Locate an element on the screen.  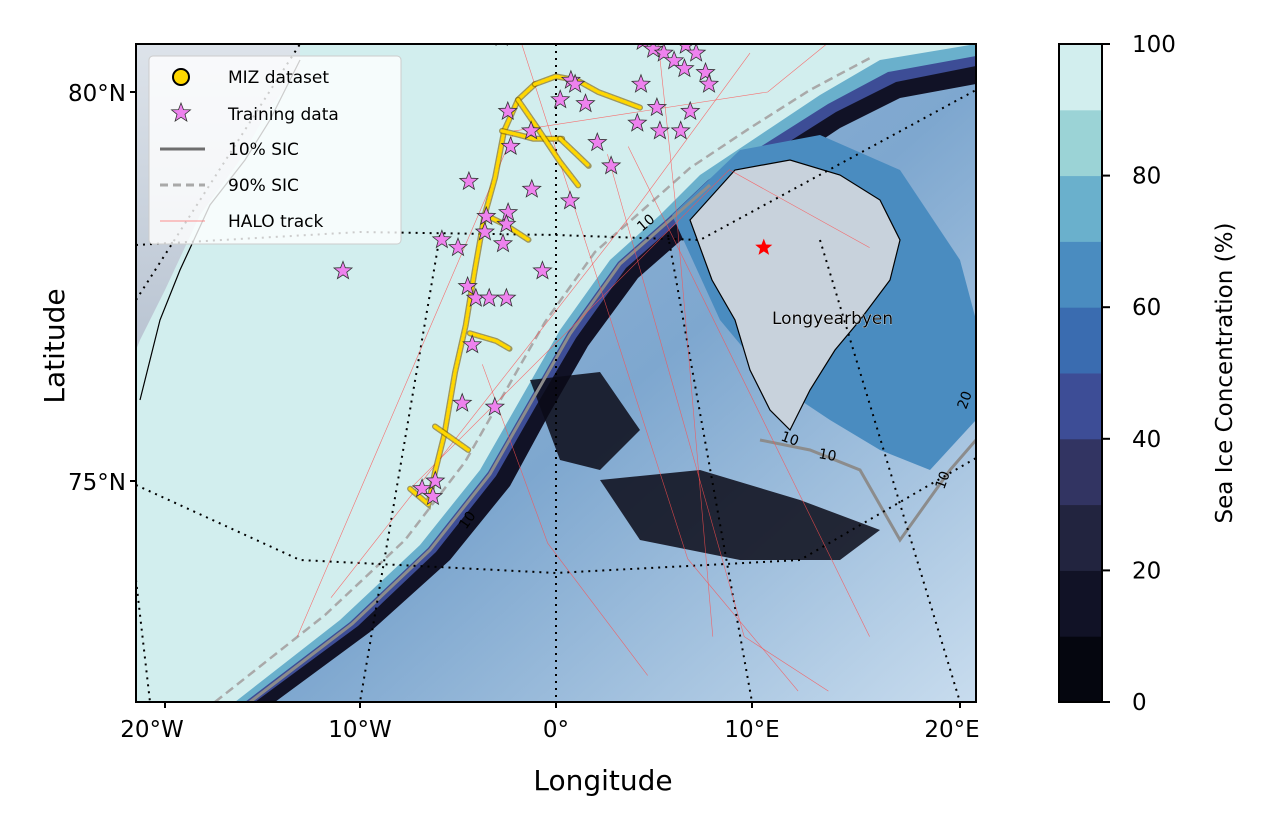
legend-label: 90% SIC is located at coordinates (263, 186).